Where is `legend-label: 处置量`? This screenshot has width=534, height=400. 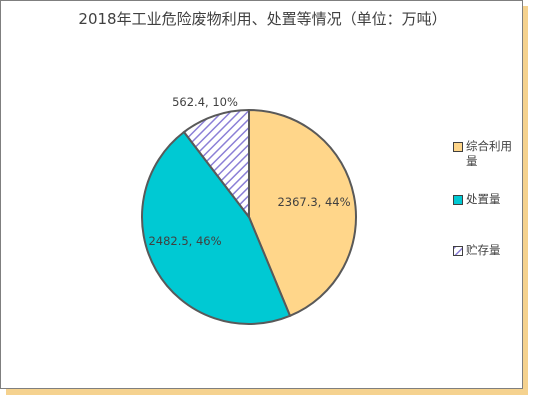 legend-label: 处置量 is located at coordinates (483, 199).